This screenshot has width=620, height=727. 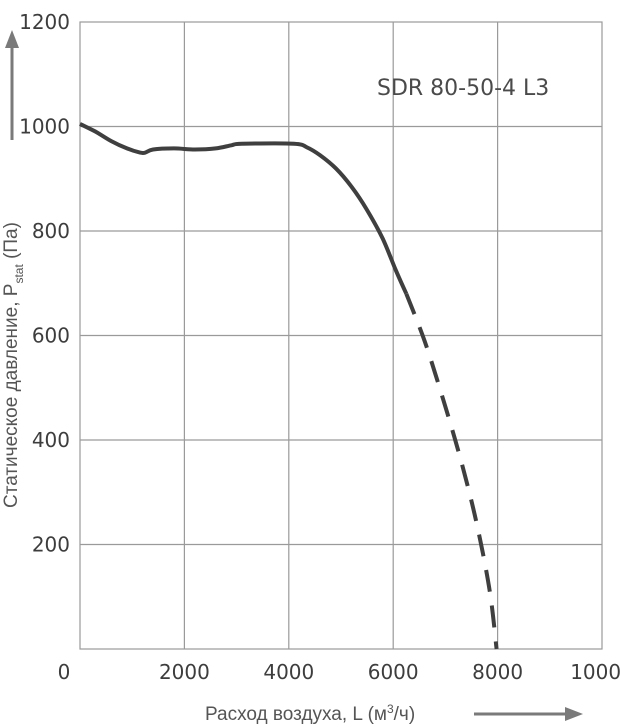 I want to click on y-tick-label: 1000, so click(x=44, y=127).